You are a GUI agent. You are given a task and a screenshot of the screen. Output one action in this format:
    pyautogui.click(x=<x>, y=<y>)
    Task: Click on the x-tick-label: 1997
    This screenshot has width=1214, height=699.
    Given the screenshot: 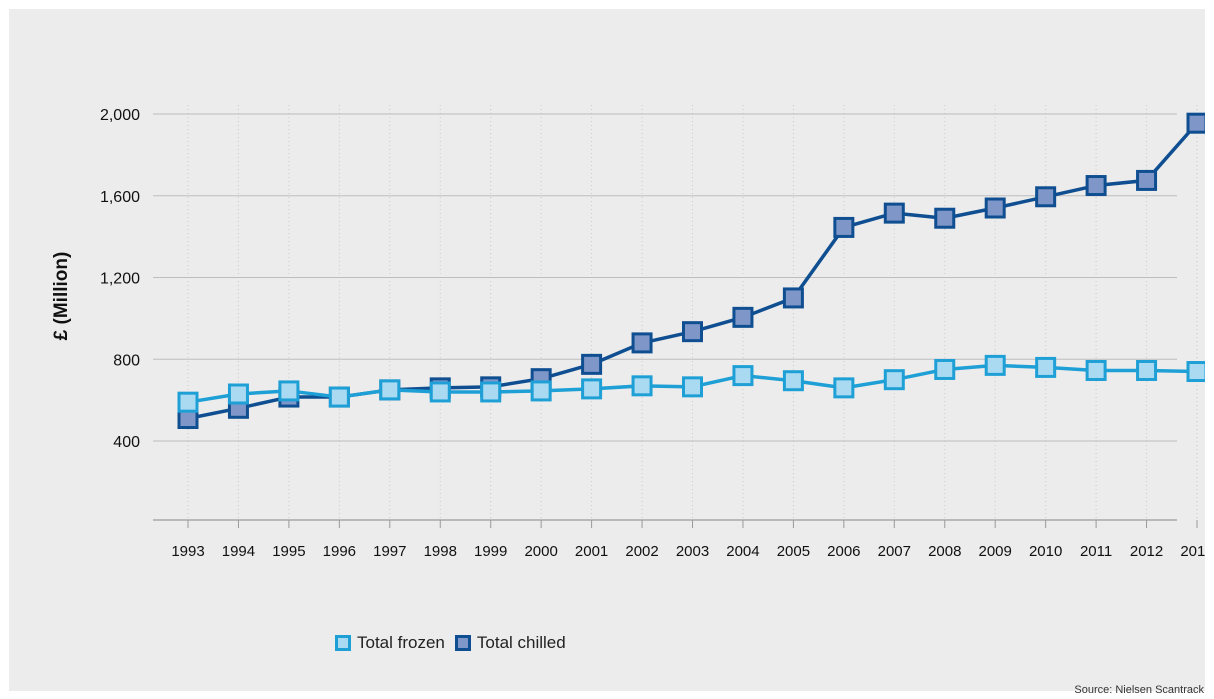 What is the action you would take?
    pyautogui.click(x=389, y=551)
    